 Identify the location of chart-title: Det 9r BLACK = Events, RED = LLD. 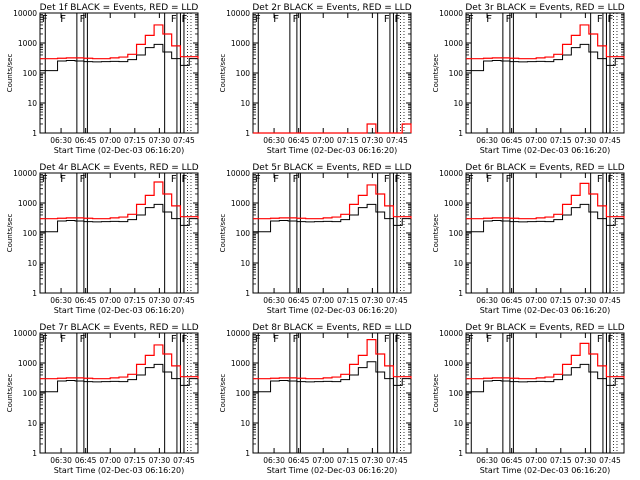
(544, 328).